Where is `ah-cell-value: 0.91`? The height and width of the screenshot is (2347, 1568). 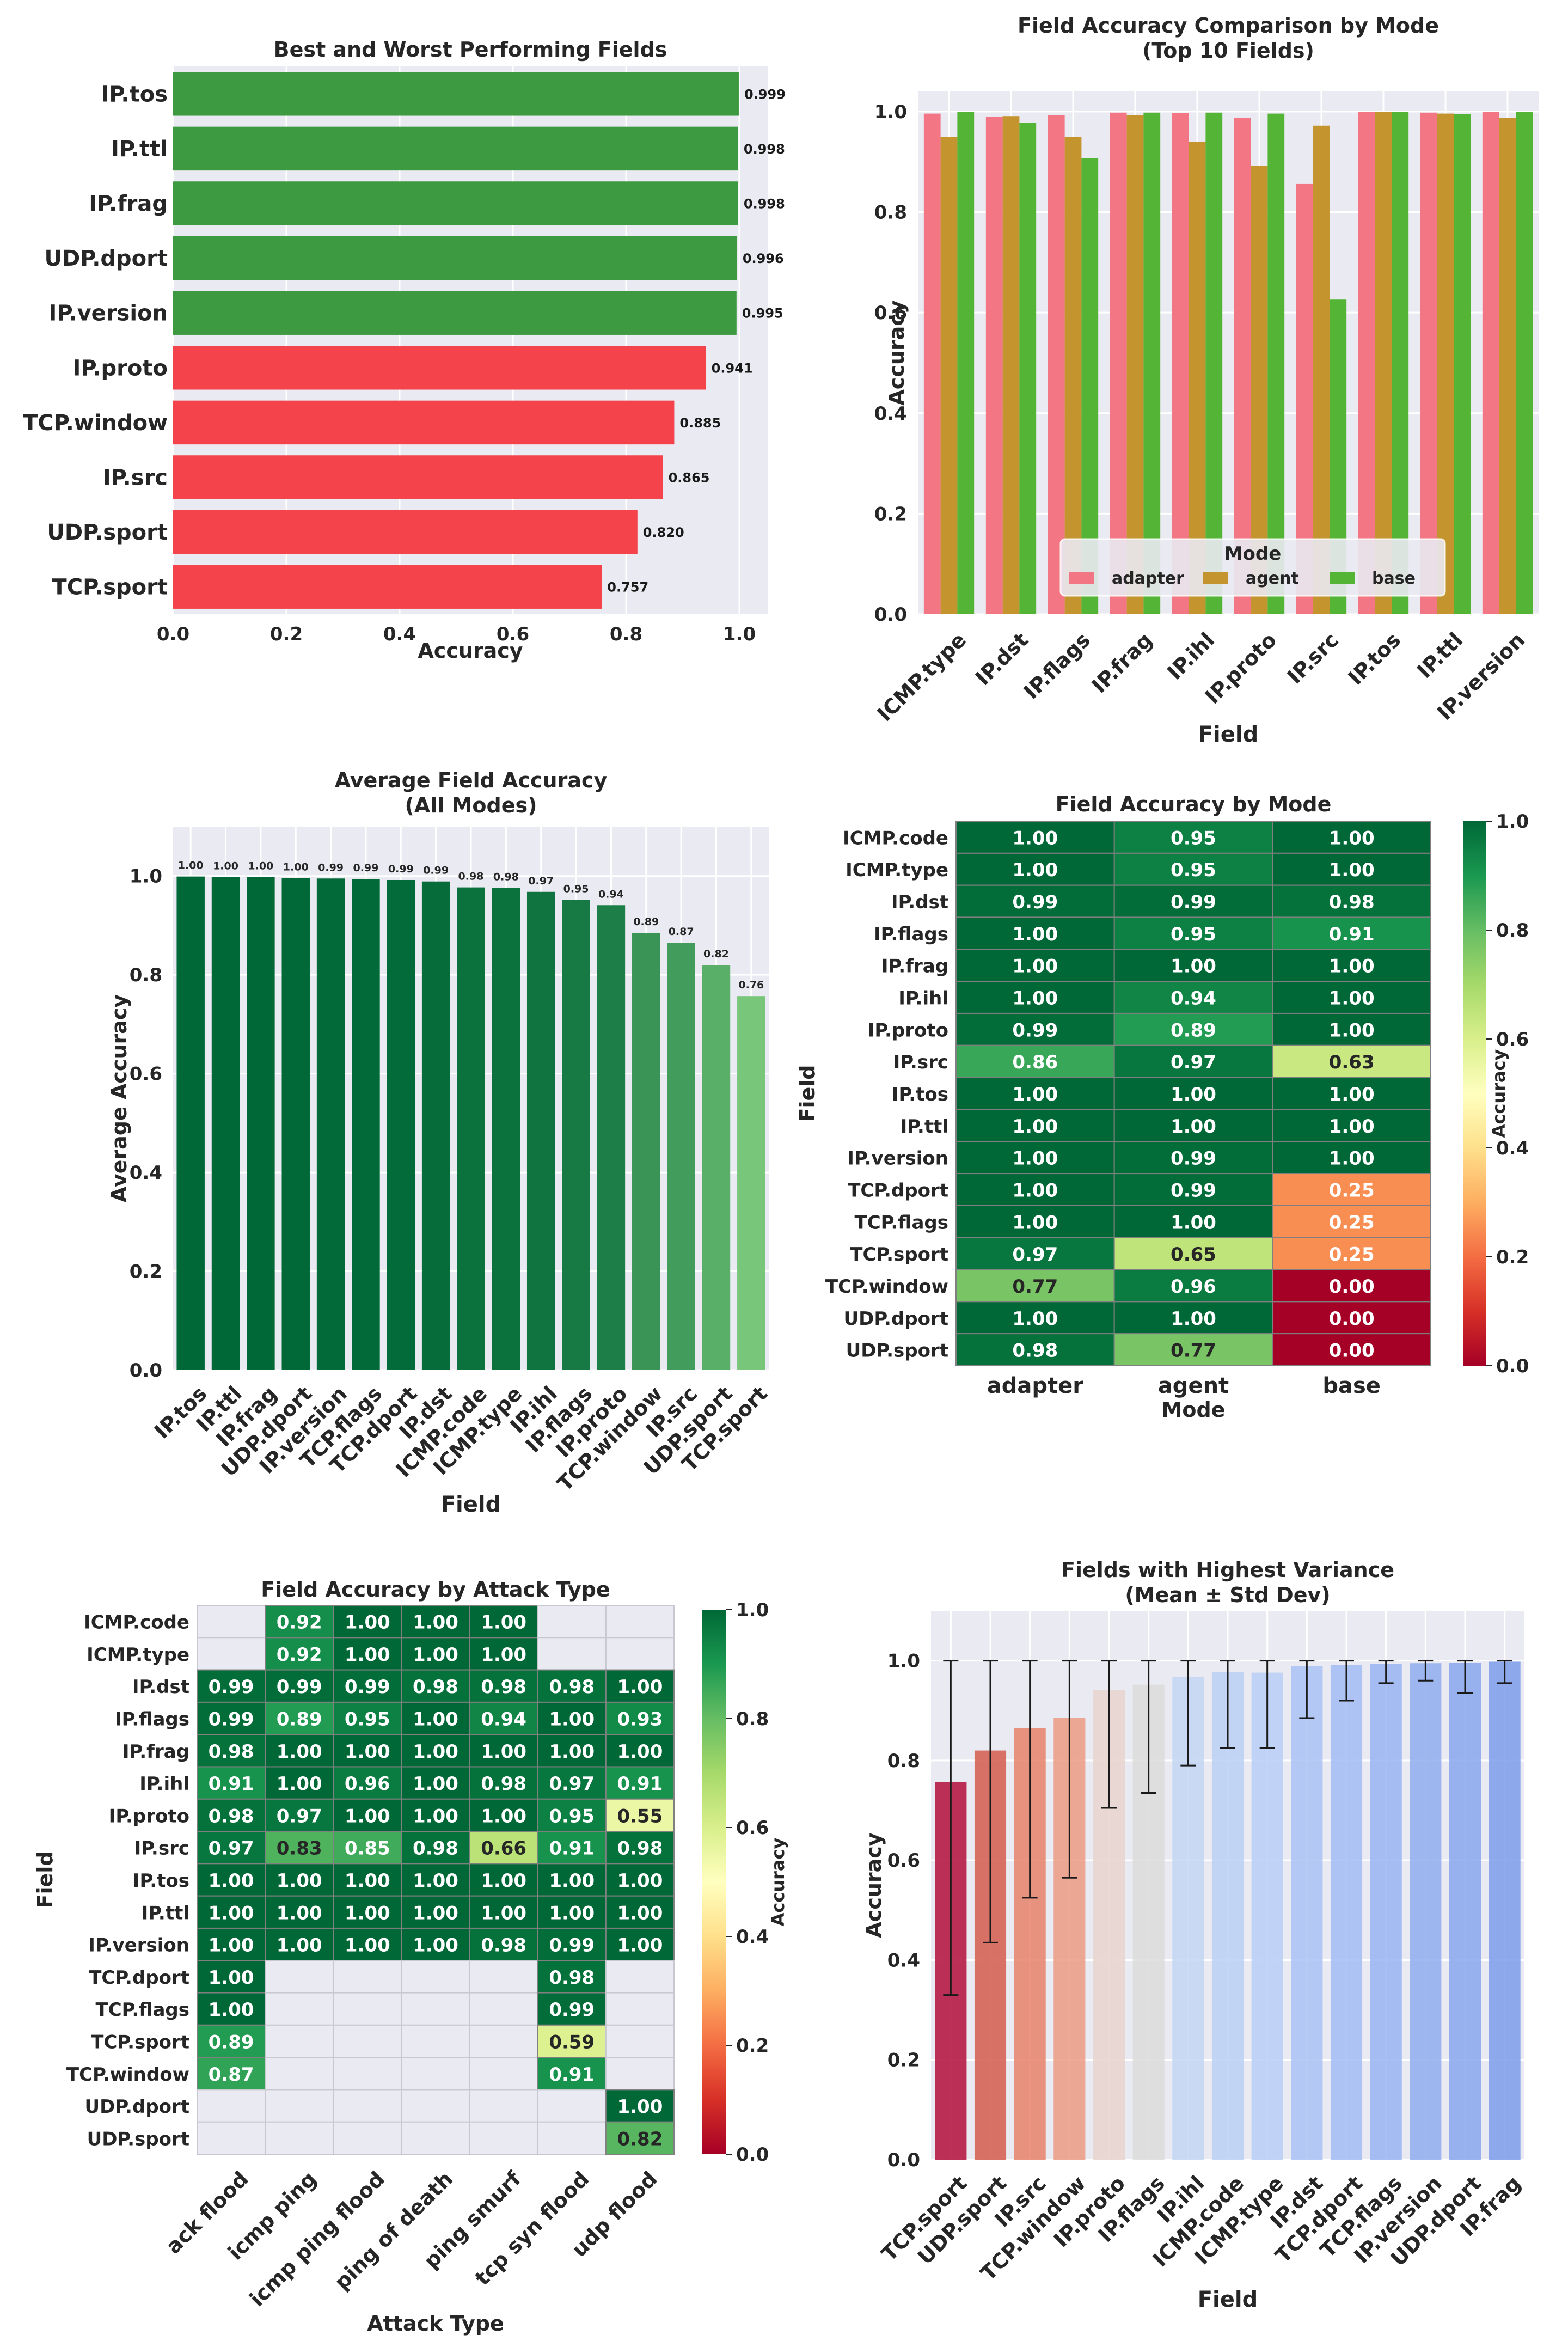 ah-cell-value: 0.91 is located at coordinates (572, 2075).